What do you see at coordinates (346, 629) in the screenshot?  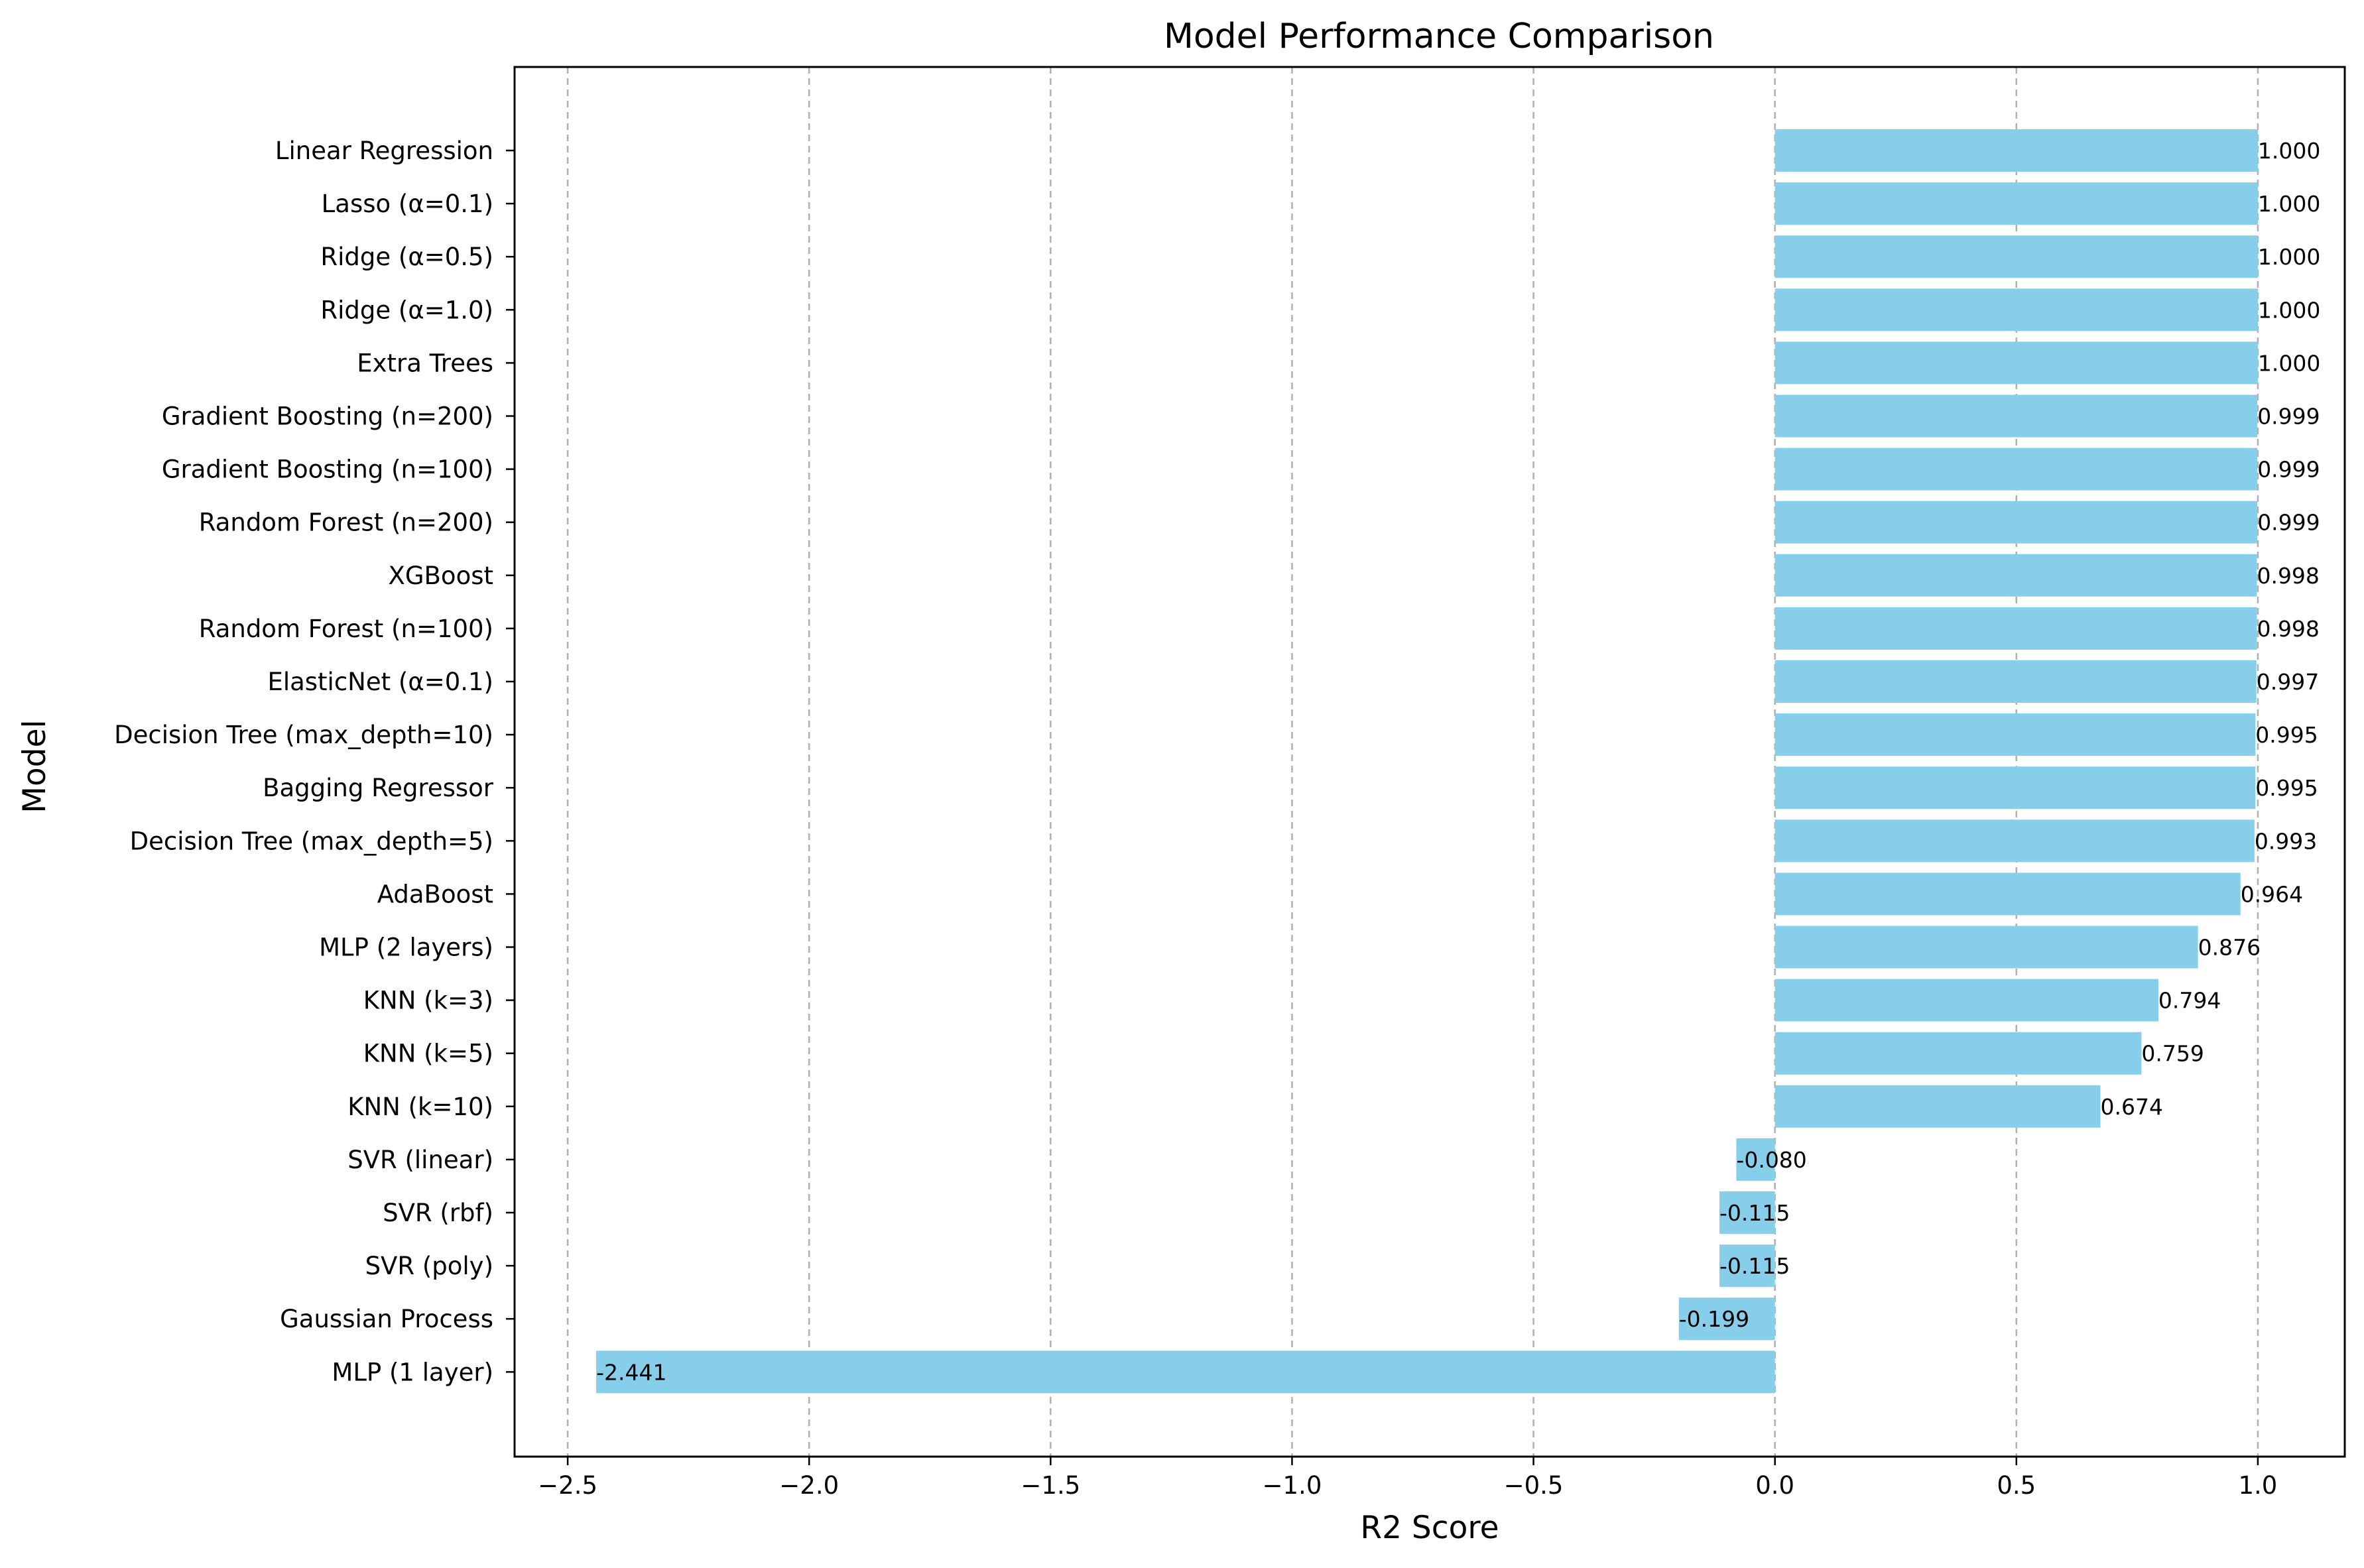 I see `y-category-label: Random Forest (n=100)` at bounding box center [346, 629].